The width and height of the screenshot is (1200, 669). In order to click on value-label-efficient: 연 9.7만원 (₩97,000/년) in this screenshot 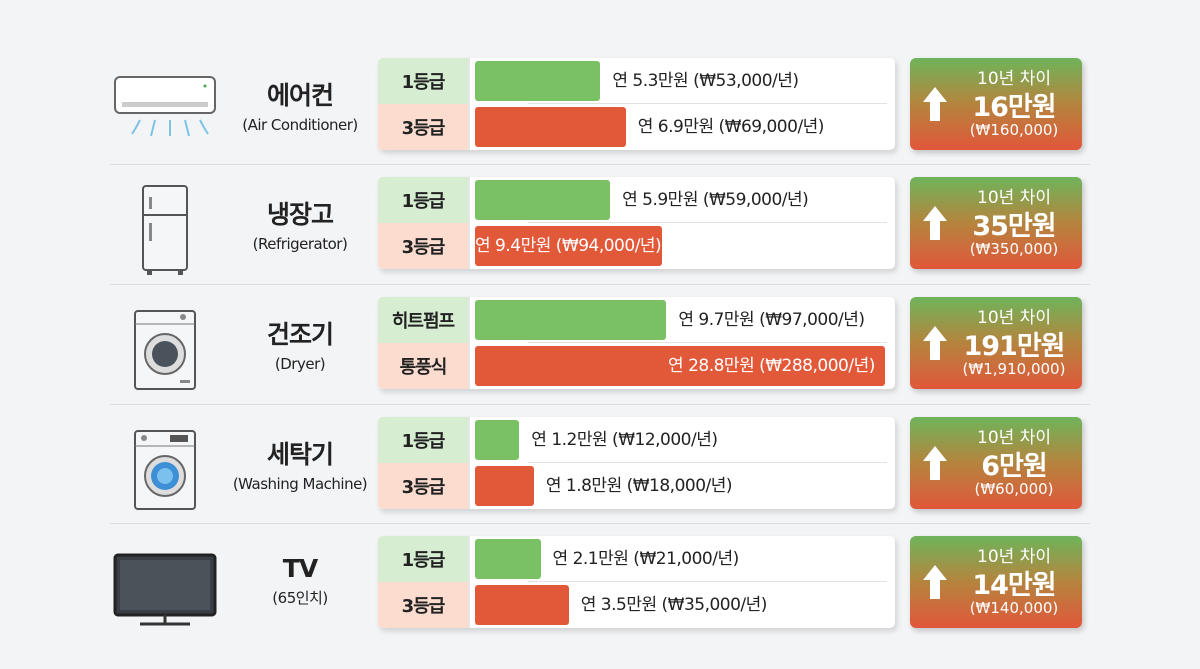, I will do `click(771, 320)`.